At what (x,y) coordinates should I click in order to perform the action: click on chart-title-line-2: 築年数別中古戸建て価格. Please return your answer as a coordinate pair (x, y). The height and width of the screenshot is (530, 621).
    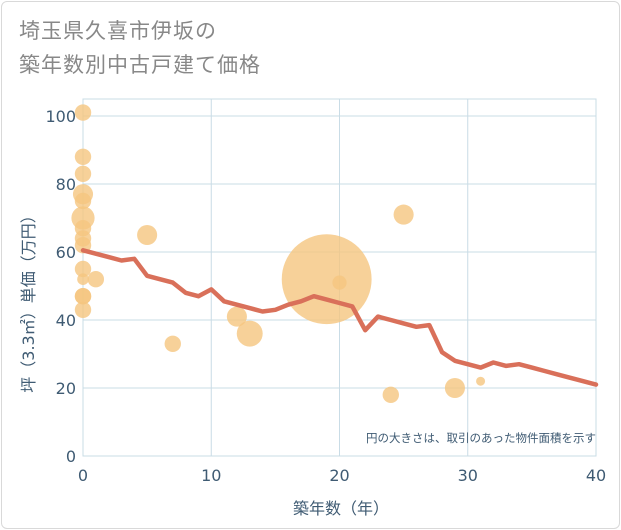
    Looking at the image, I should click on (140, 65).